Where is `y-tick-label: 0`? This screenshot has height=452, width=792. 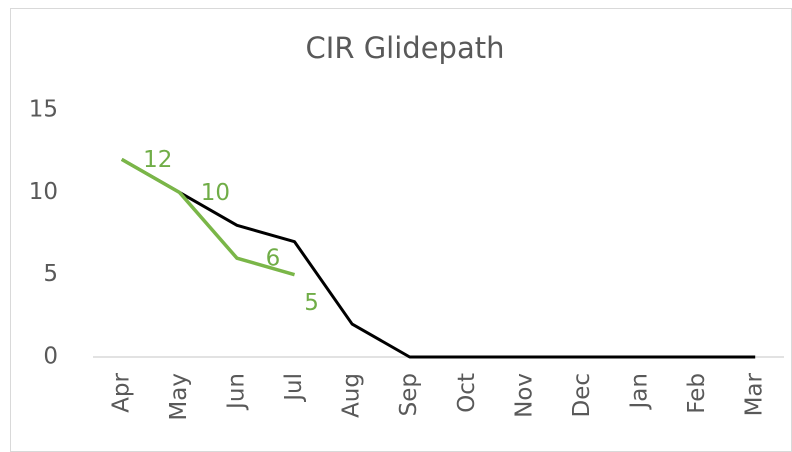
y-tick-label: 0 is located at coordinates (50, 357).